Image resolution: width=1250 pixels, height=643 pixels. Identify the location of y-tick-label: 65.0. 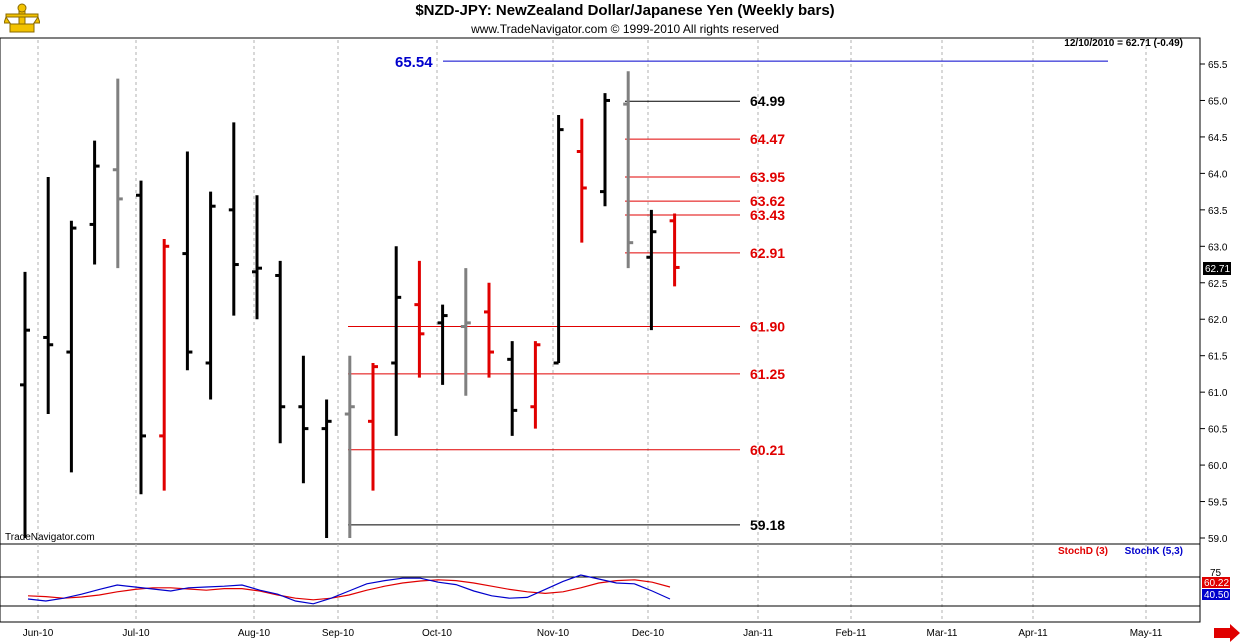
(1218, 101).